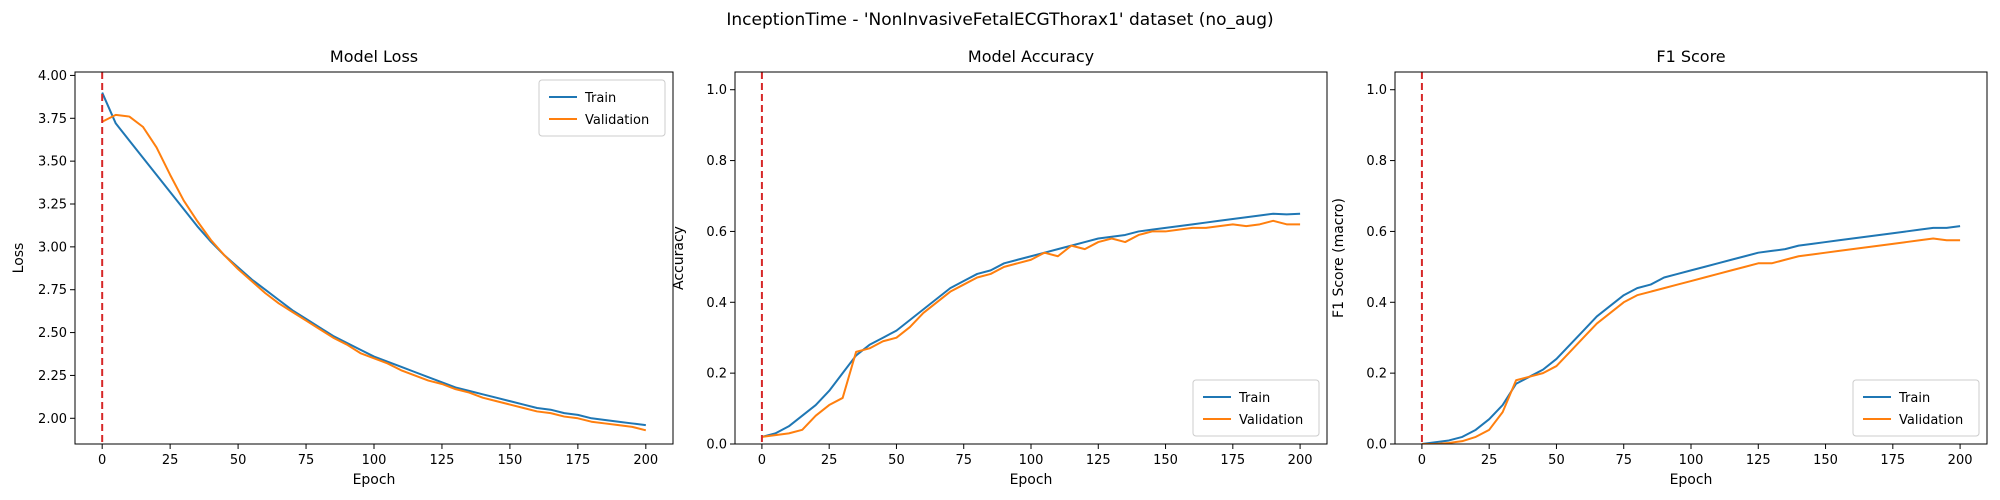 The width and height of the screenshot is (2000, 500). What do you see at coordinates (52, 376) in the screenshot?
I see `y-tick-label: 2.25` at bounding box center [52, 376].